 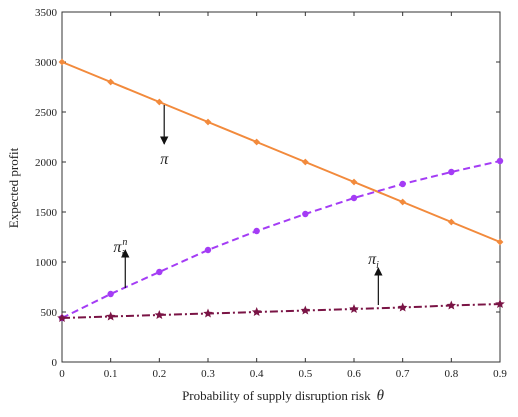 I want to click on x-tick-label: 0.7, so click(x=403, y=374).